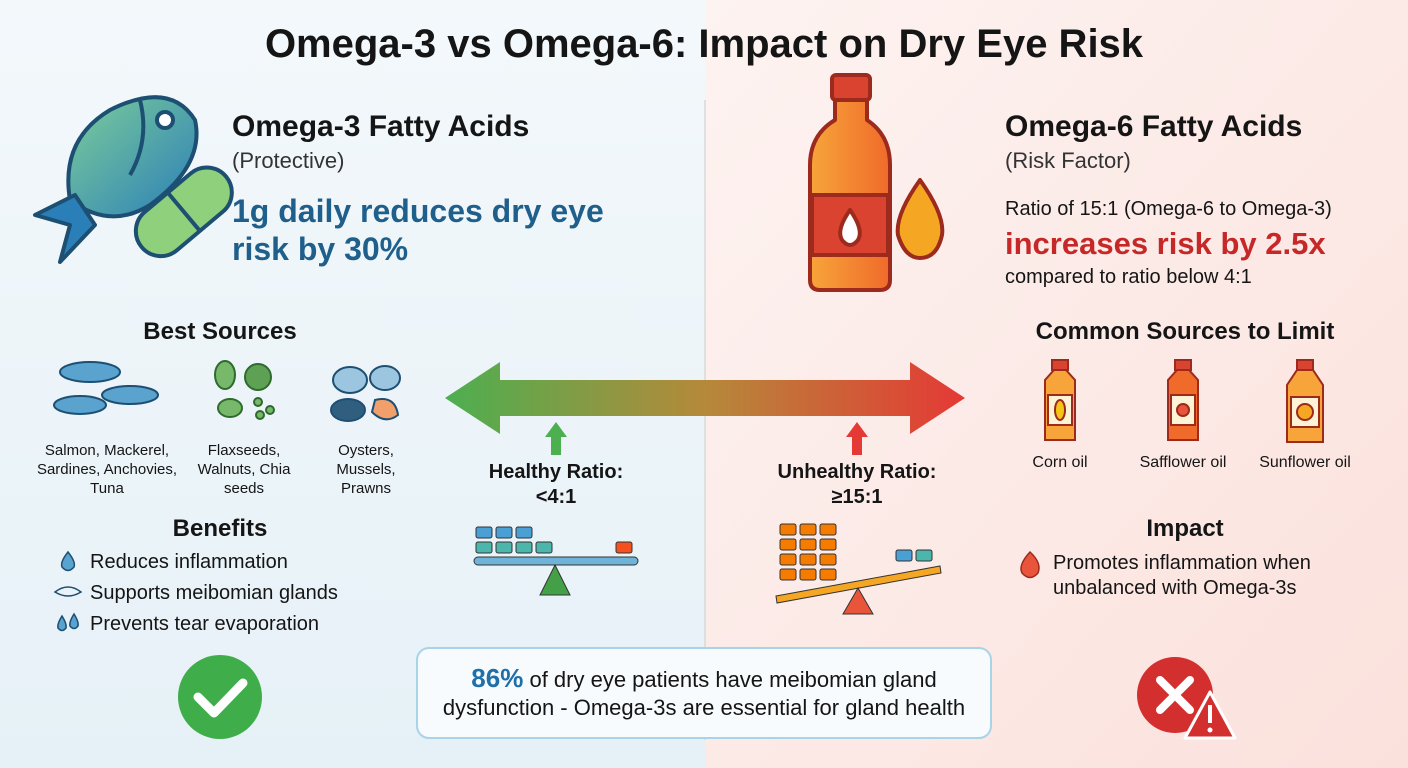 This screenshot has height=768, width=1408. Describe the element at coordinates (857, 472) in the screenshot. I see `ratio-label: Unhealthy Ratio:` at that location.